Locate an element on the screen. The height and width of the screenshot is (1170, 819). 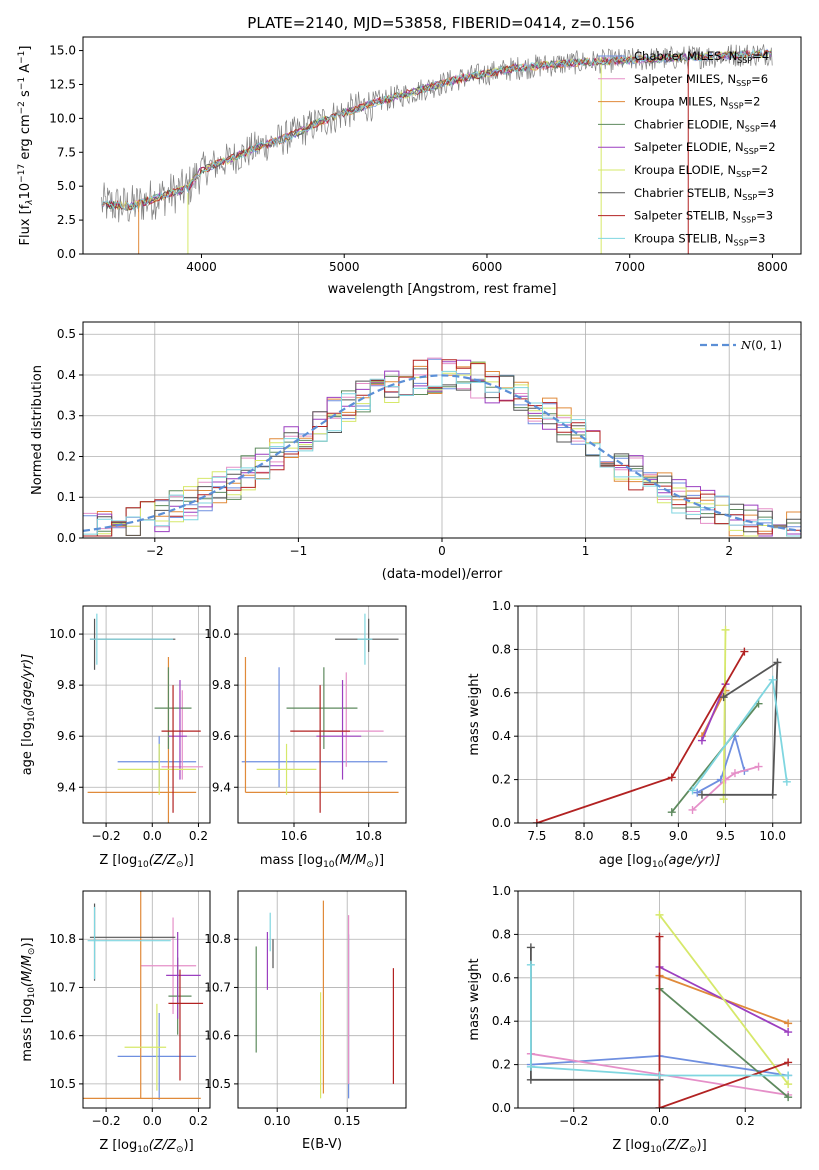
y-tick-label: 7.5 is located at coordinates (66, 152).